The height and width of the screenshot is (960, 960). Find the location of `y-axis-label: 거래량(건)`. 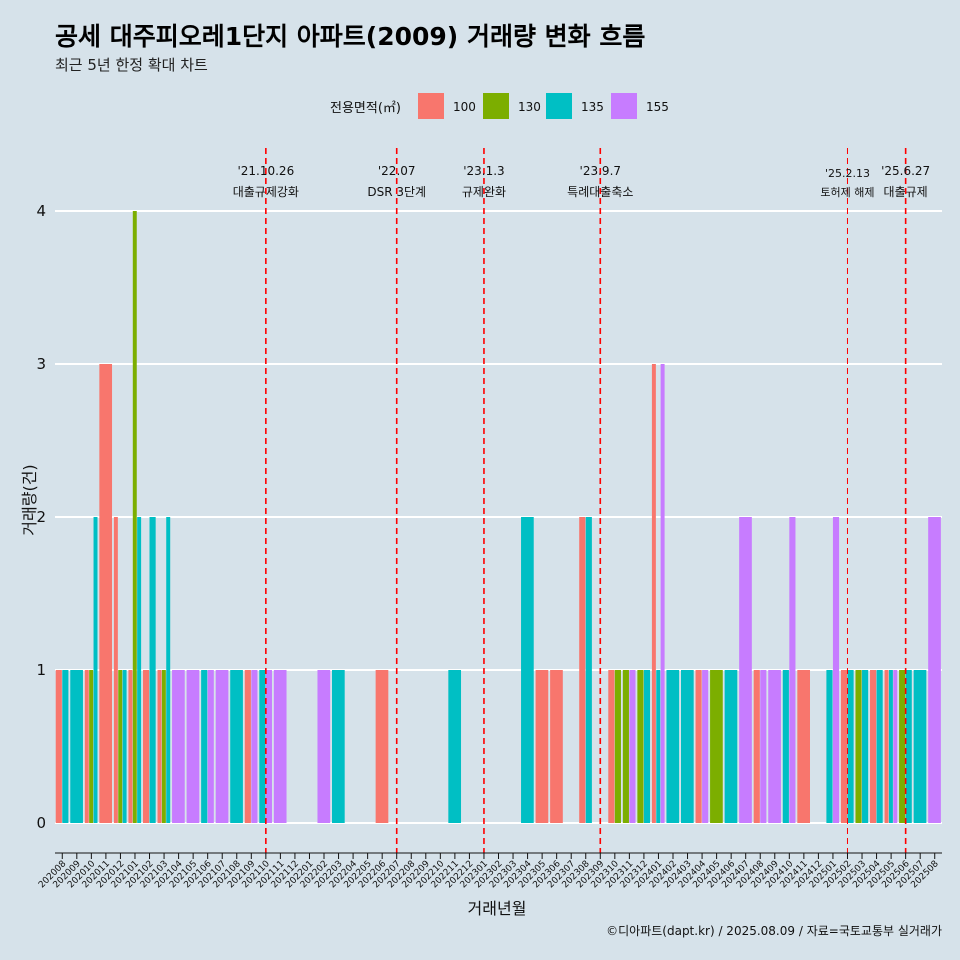

y-axis-label: 거래량(건) is located at coordinates (29, 499).